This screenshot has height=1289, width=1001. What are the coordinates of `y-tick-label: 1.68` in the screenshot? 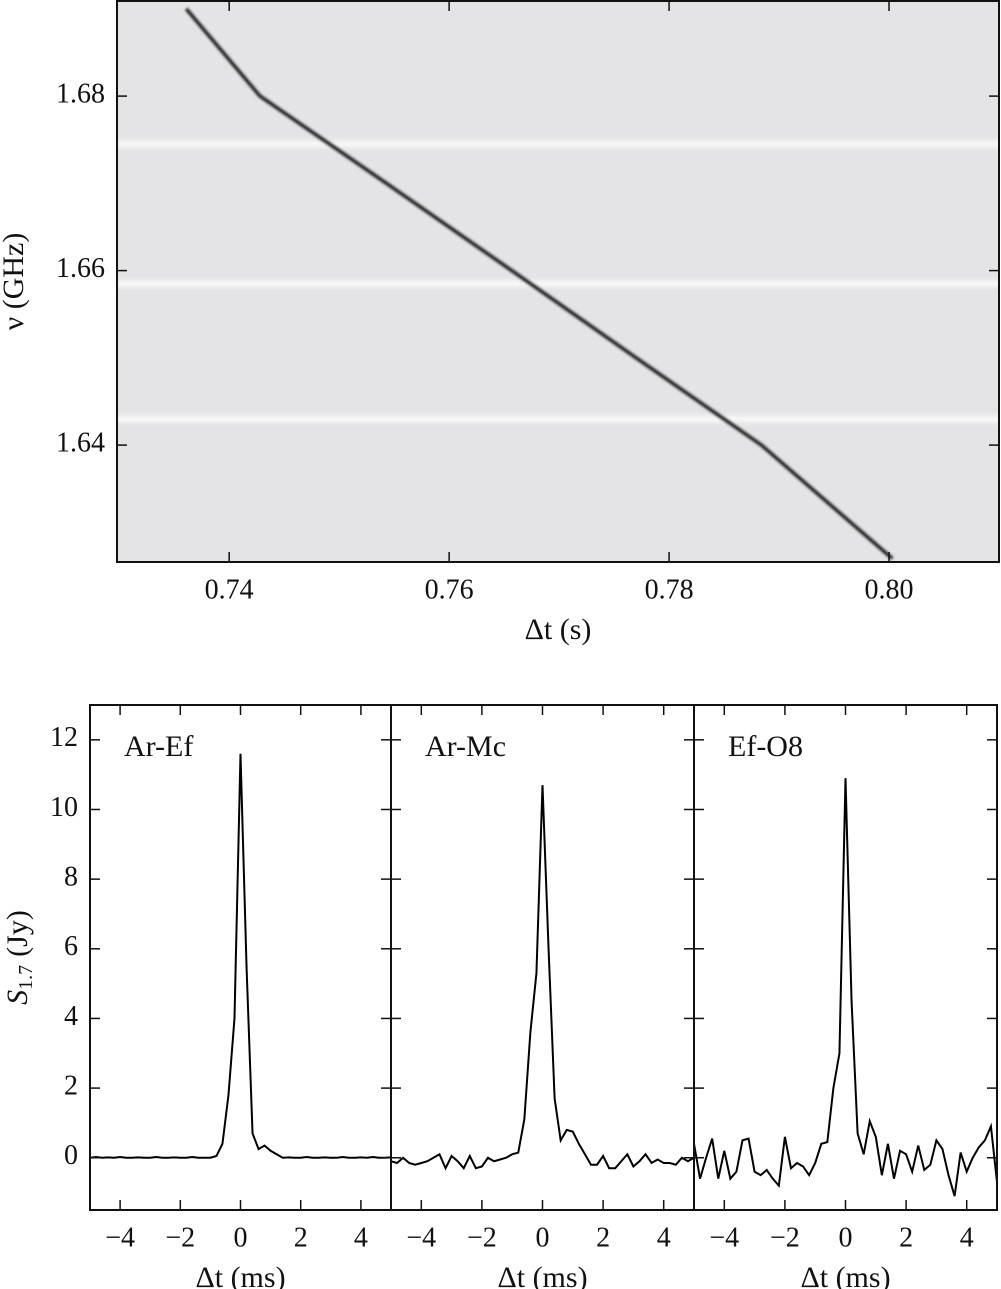 It's located at (80, 94).